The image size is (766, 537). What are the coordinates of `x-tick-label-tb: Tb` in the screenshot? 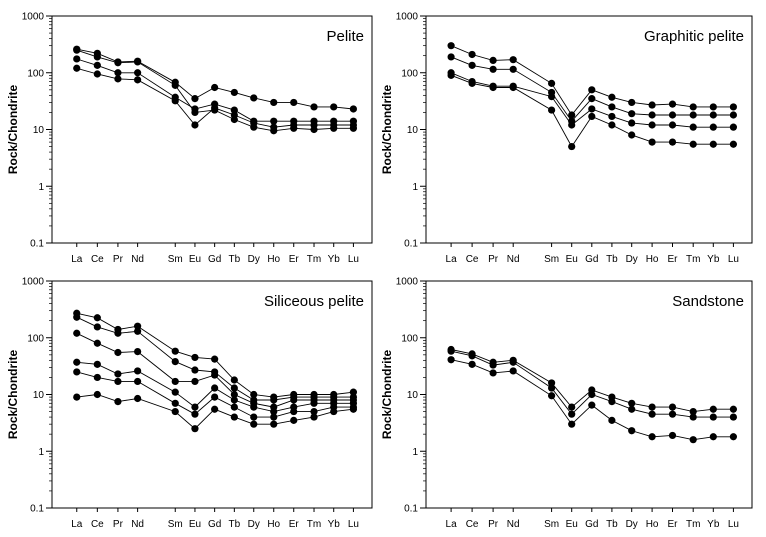 It's located at (612, 259).